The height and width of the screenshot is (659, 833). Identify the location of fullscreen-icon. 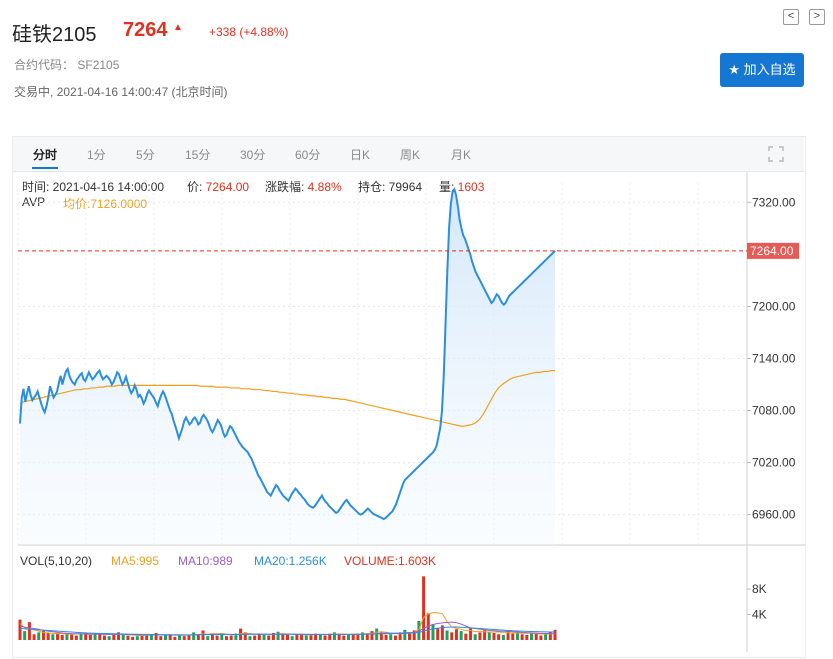
(776, 154).